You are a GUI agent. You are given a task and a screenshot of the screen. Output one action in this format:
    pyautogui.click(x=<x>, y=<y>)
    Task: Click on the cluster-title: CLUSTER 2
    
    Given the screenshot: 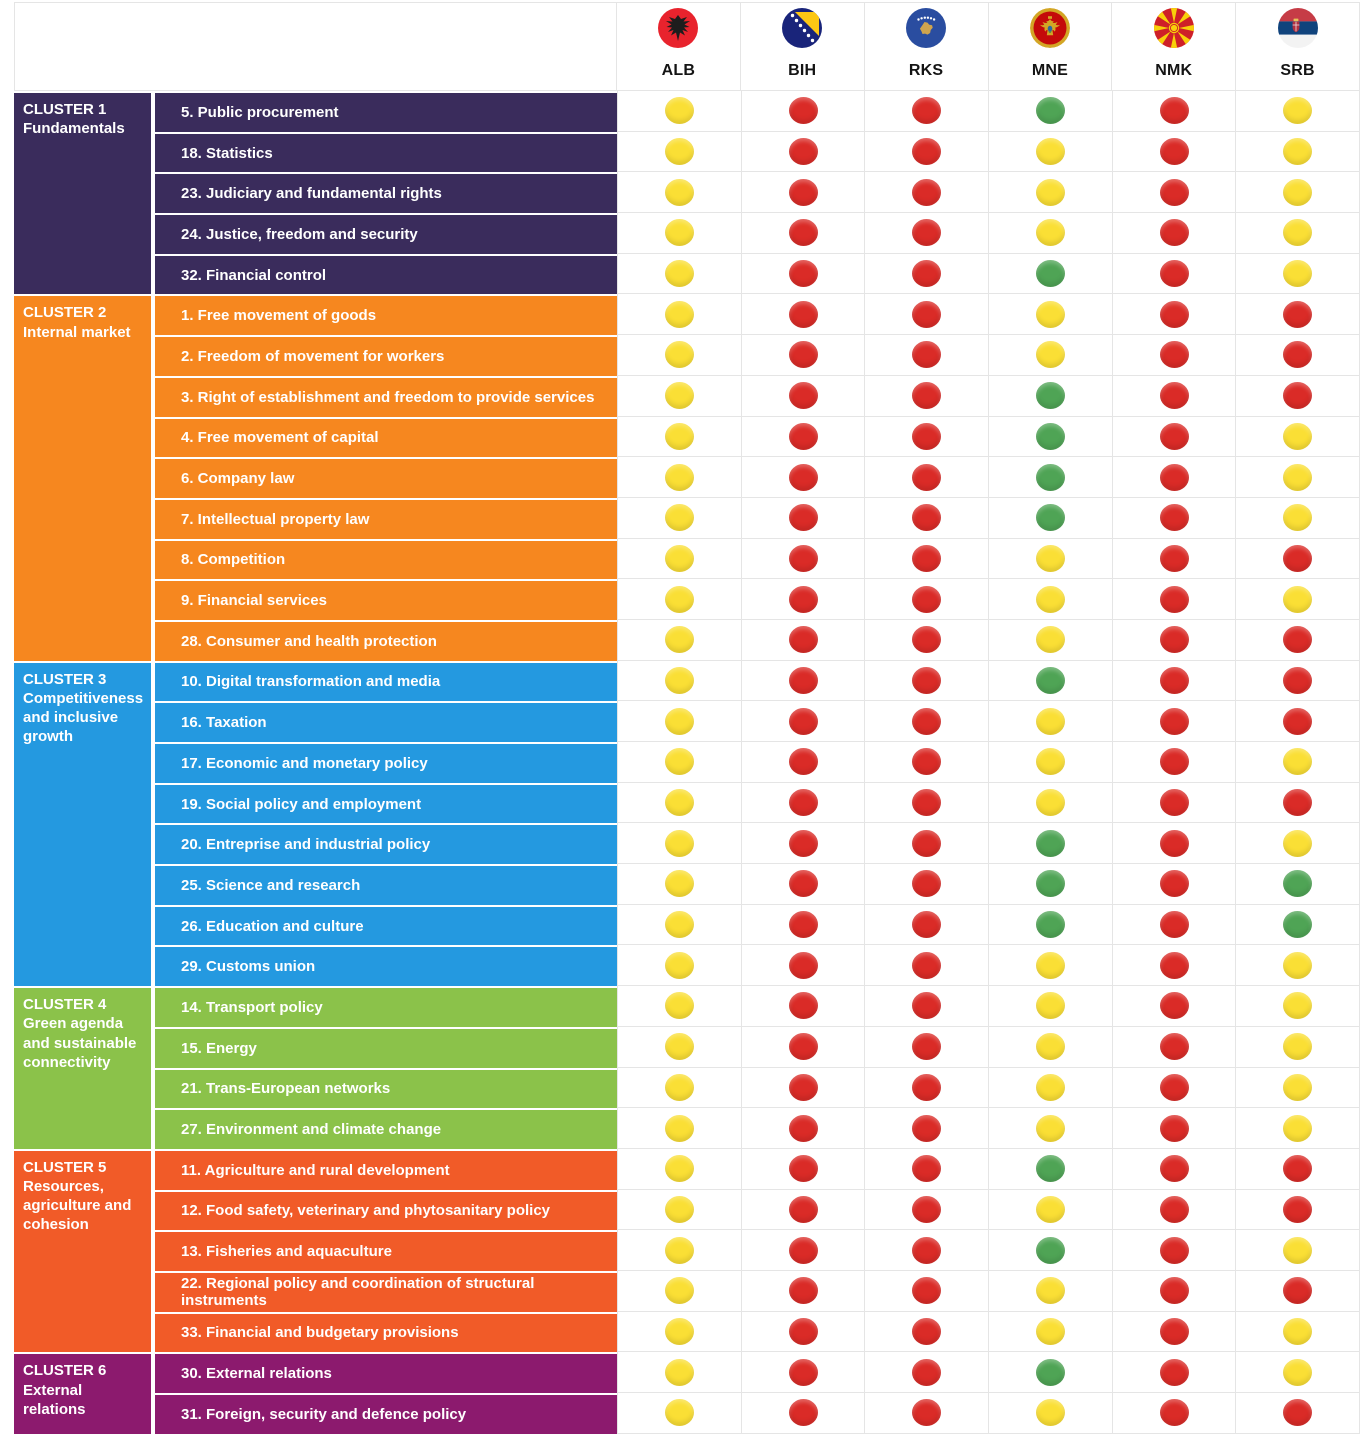 What is the action you would take?
    pyautogui.click(x=65, y=313)
    